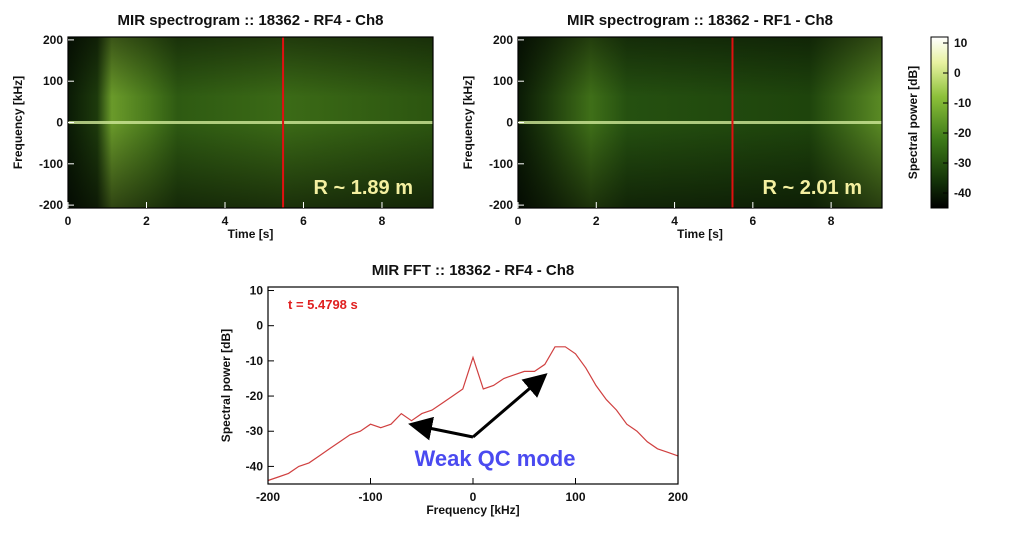 The height and width of the screenshot is (548, 1010). Describe the element at coordinates (961, 43) in the screenshot. I see `colorbar-tick-label: 10` at that location.